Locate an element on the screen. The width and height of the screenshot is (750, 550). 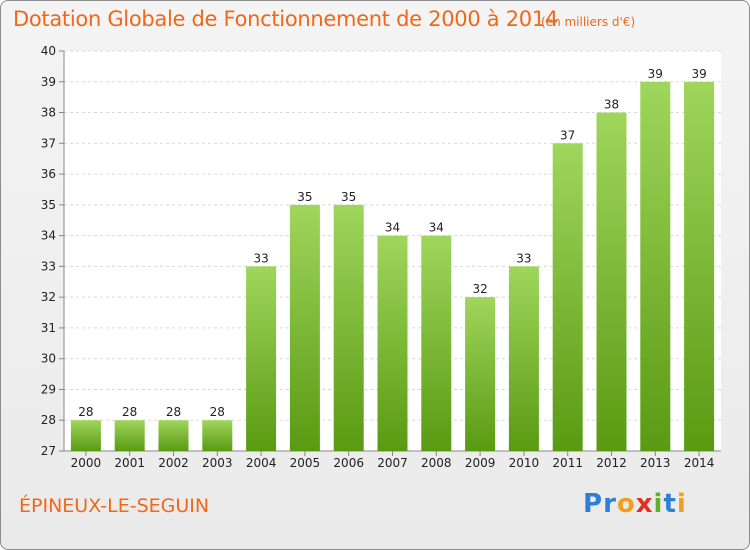
y-tick-label: 38 is located at coordinates (48, 113).